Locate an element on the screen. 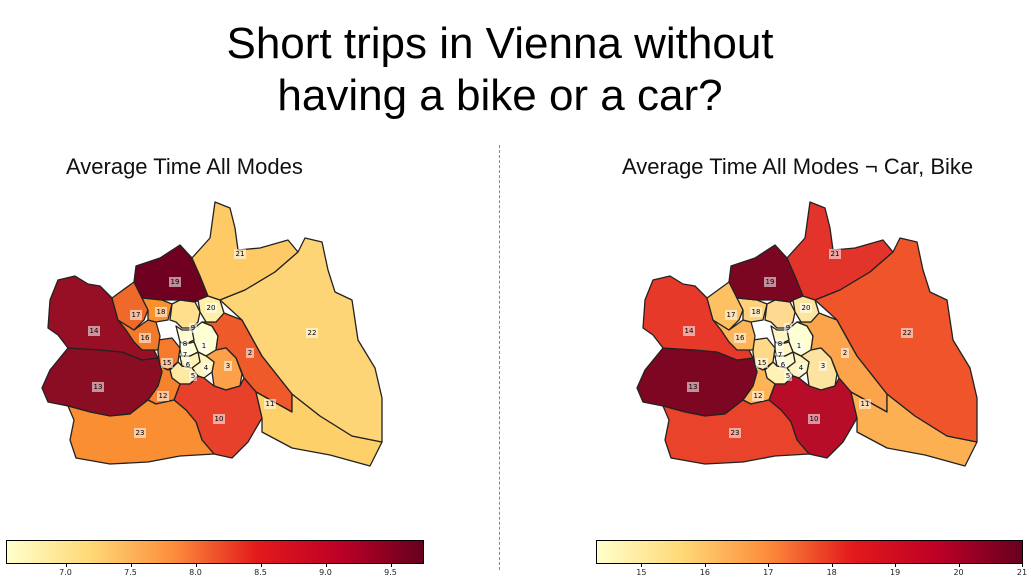 The image size is (1031, 577). colorbar-tick-label: 21 is located at coordinates (1022, 572).